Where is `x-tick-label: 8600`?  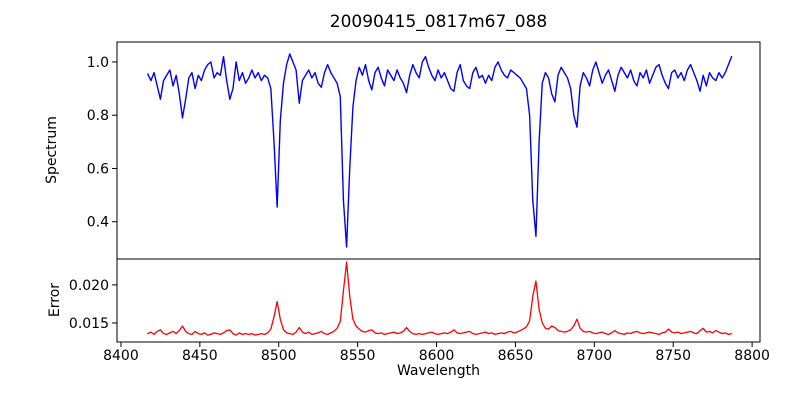
x-tick-label: 8600 is located at coordinates (437, 356).